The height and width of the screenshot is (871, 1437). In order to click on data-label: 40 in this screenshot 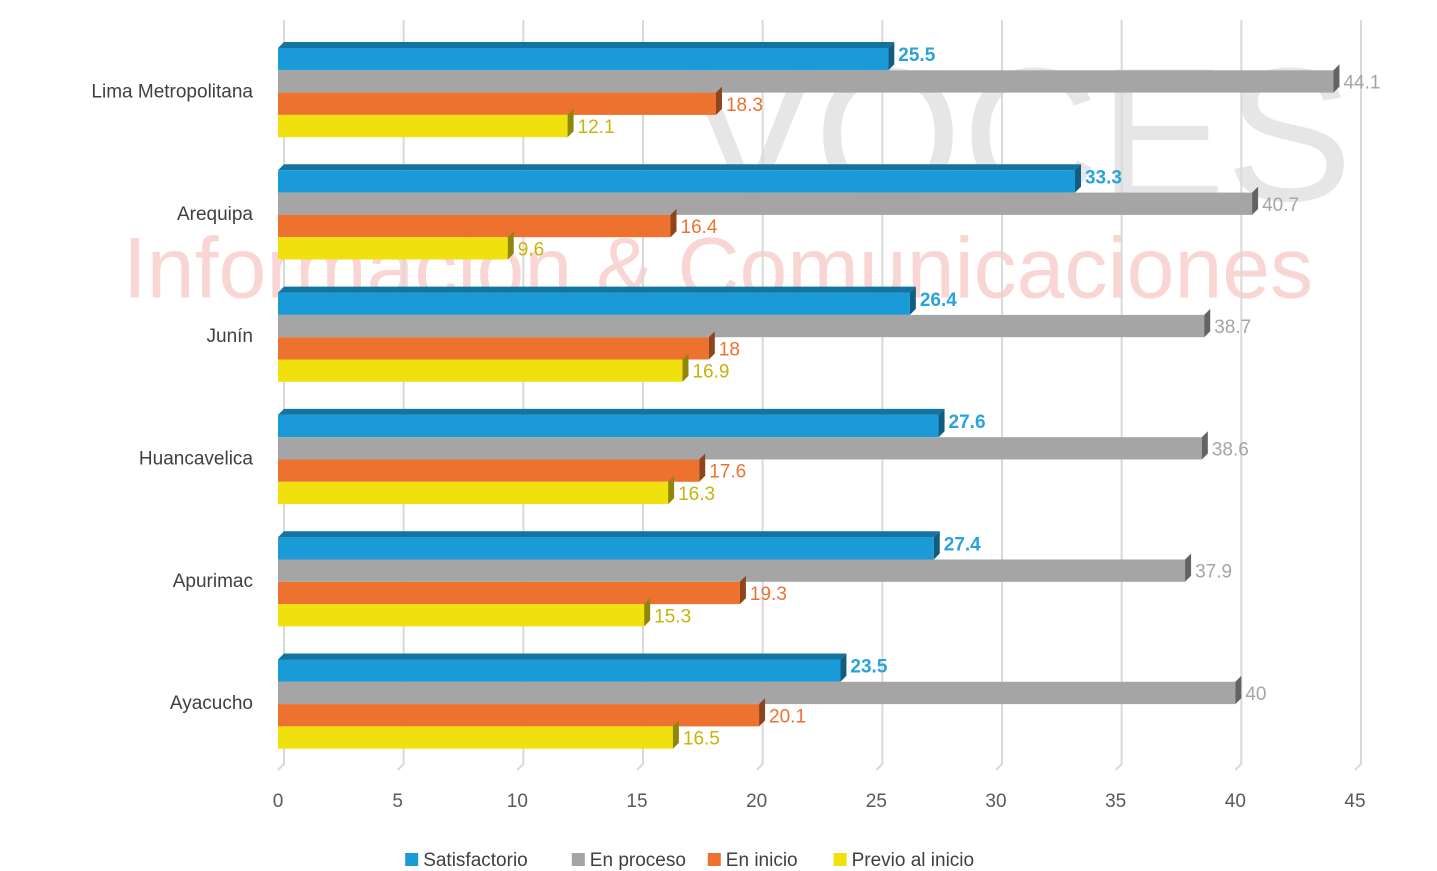, I will do `click(1255, 694)`.